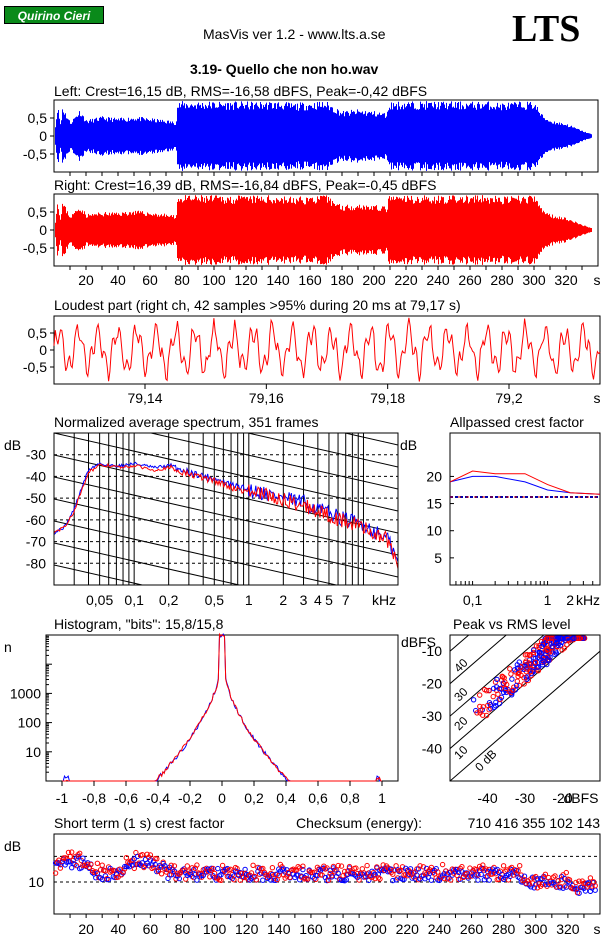 The image size is (606, 946). Describe the element at coordinates (286, 798) in the screenshot. I see `x-tick-label: 0,4` at that location.